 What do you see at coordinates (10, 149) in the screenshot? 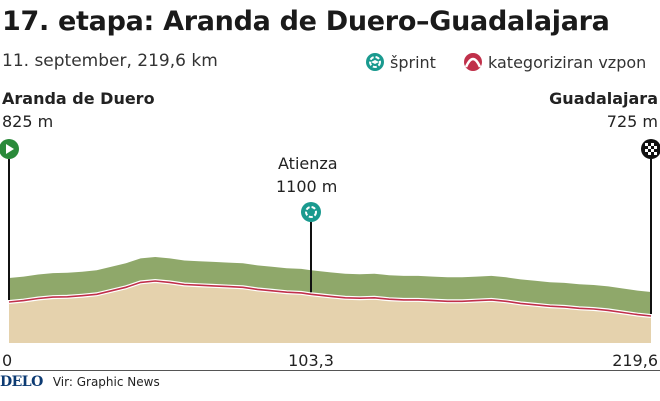
I see `play-icon` at bounding box center [10, 149].